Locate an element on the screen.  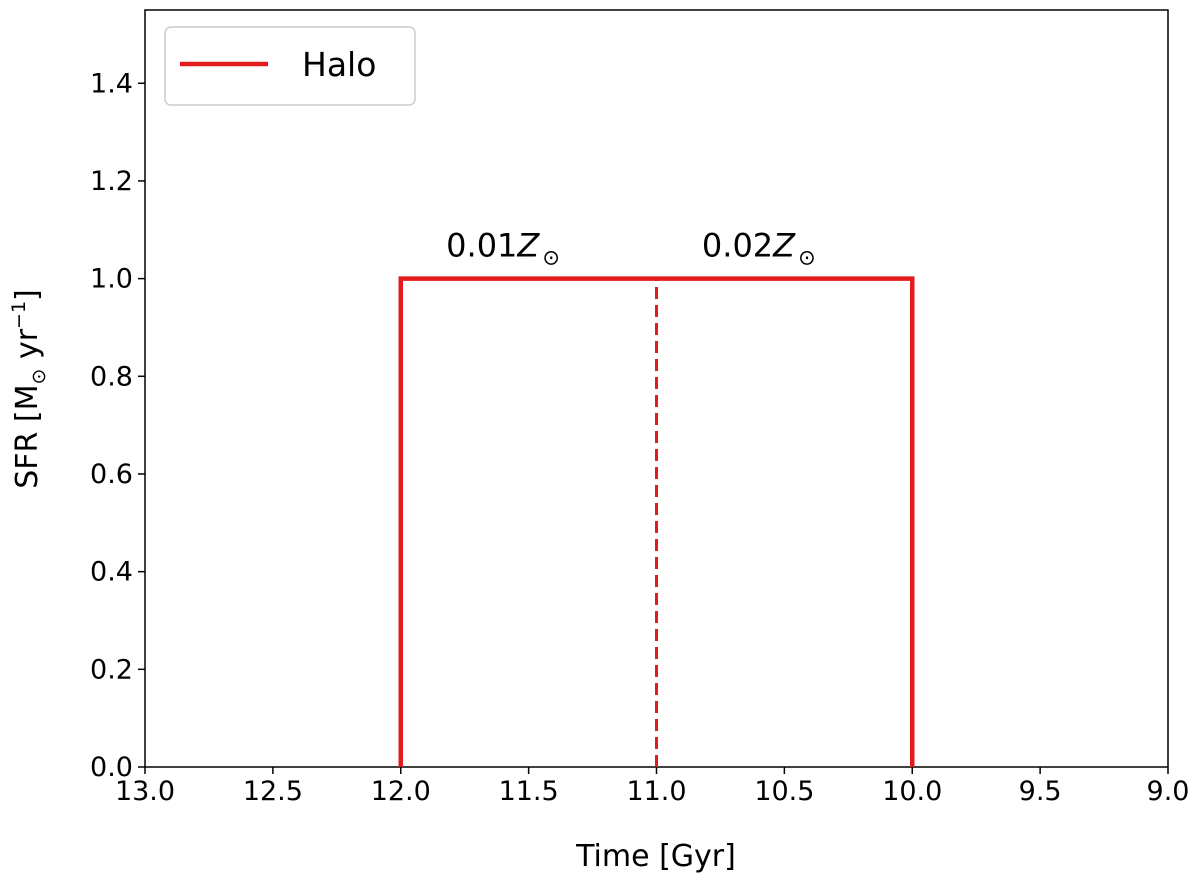
y-tick-label: 0.2 is located at coordinates (111, 669).